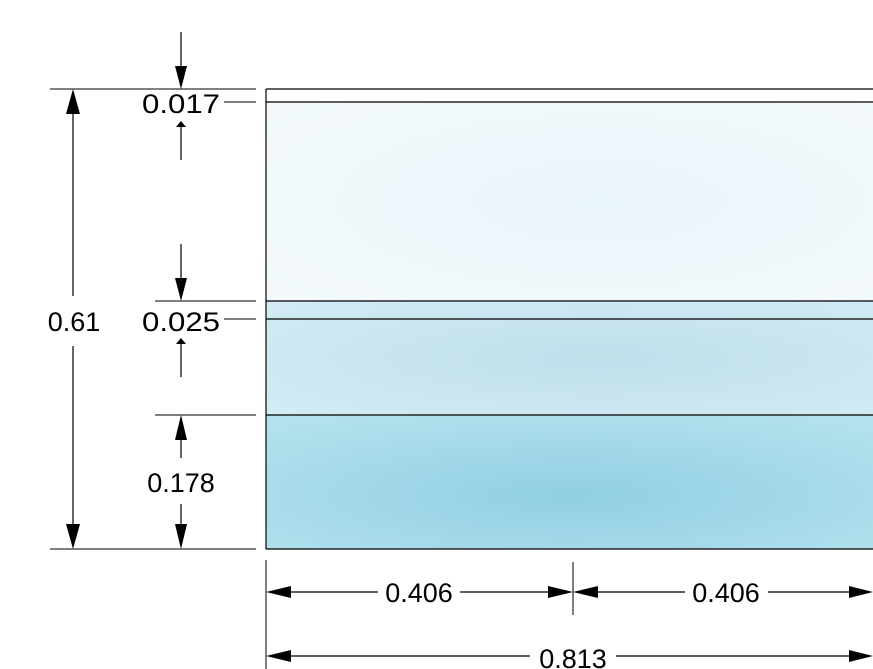 The image size is (873, 669). I want to click on half-width-left-label: 0.406, so click(419, 593).